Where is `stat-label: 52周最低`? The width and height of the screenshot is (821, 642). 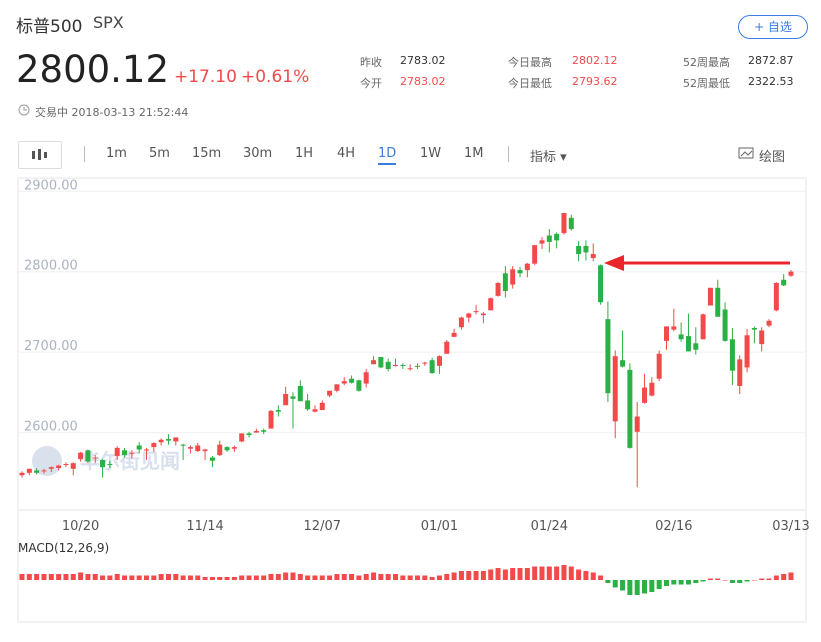 stat-label: 52周最低 is located at coordinates (706, 83).